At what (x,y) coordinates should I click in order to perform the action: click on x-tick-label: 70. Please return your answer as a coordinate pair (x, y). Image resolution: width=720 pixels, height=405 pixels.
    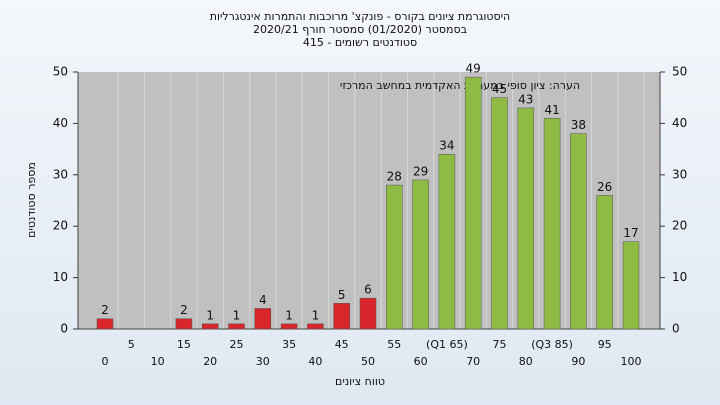
    Looking at the image, I should click on (473, 361).